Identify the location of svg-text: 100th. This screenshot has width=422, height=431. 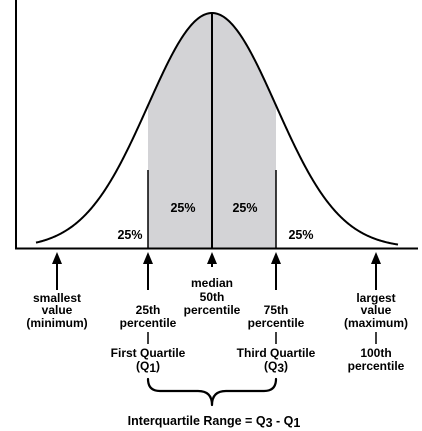
(375, 353).